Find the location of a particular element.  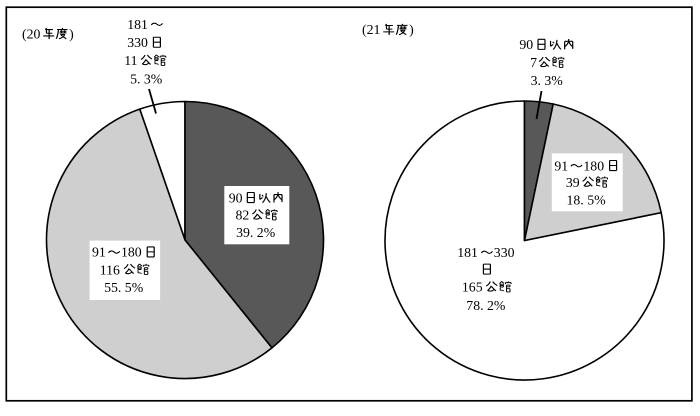

svg-text: 78. 2% is located at coordinates (486, 305).